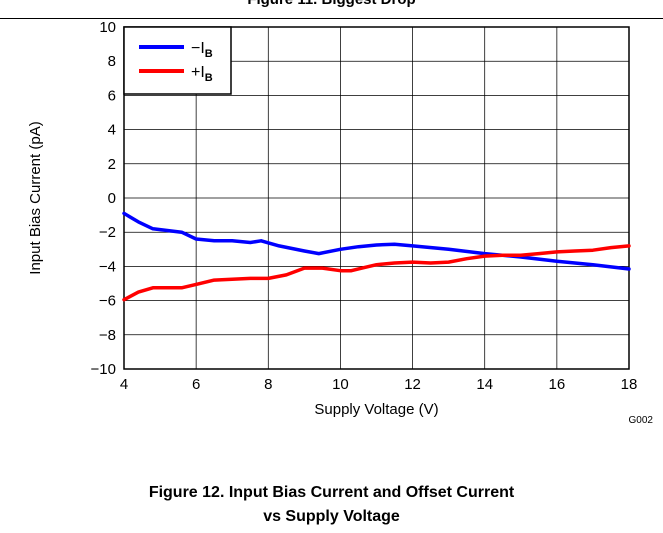  What do you see at coordinates (376, 241) in the screenshot?
I see `series-line-minus-ib` at bounding box center [376, 241].